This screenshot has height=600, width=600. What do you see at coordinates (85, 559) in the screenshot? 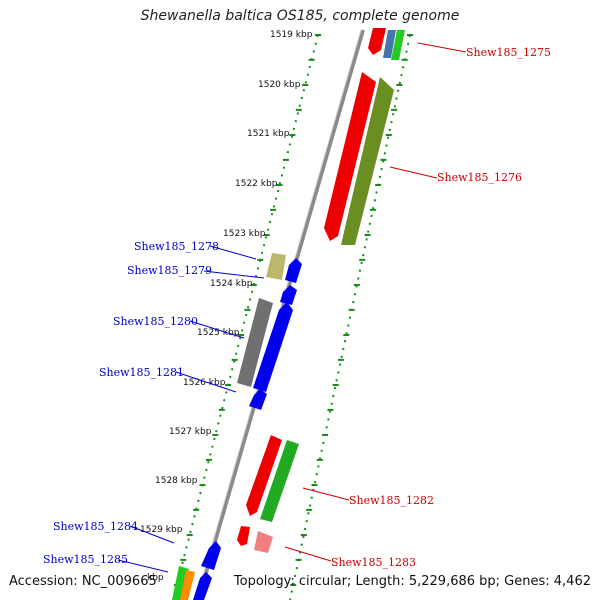
I see `gene-label: Shew185_1285` at bounding box center [85, 559].